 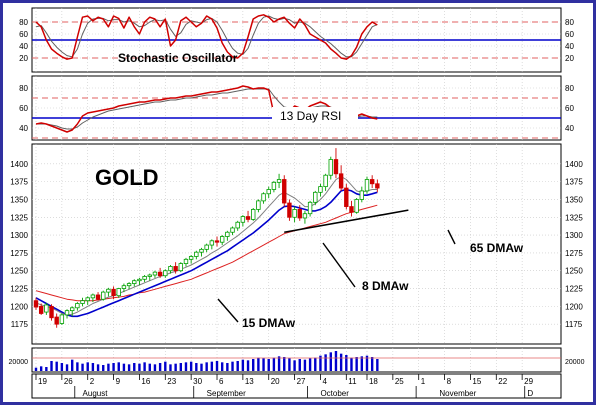 What do you see at coordinates (178, 58) in the screenshot?
I see `stochastic-title: Stochastic Oscillator` at bounding box center [178, 58].